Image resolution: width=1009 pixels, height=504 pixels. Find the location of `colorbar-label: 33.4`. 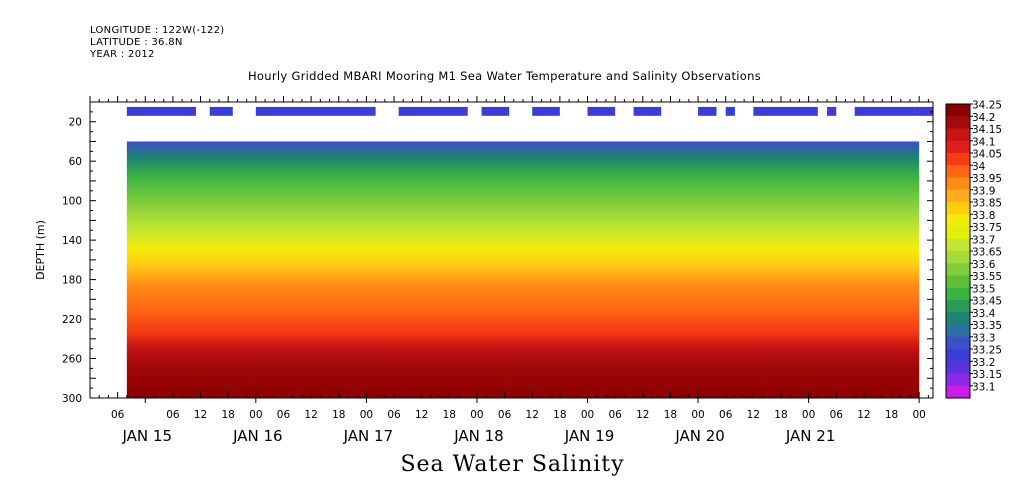

colorbar-label: 33.4 is located at coordinates (984, 314).